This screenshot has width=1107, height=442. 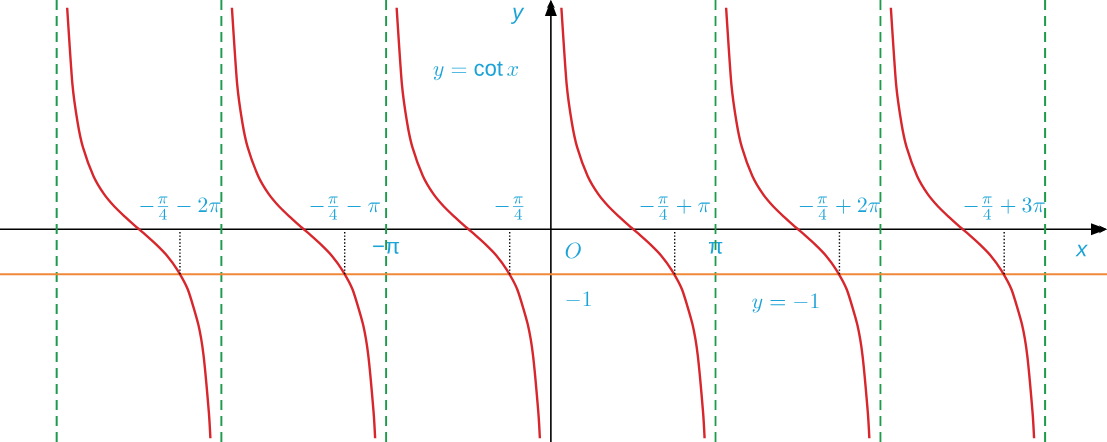 I want to click on x-axis-title: x, so click(x=1081, y=250).